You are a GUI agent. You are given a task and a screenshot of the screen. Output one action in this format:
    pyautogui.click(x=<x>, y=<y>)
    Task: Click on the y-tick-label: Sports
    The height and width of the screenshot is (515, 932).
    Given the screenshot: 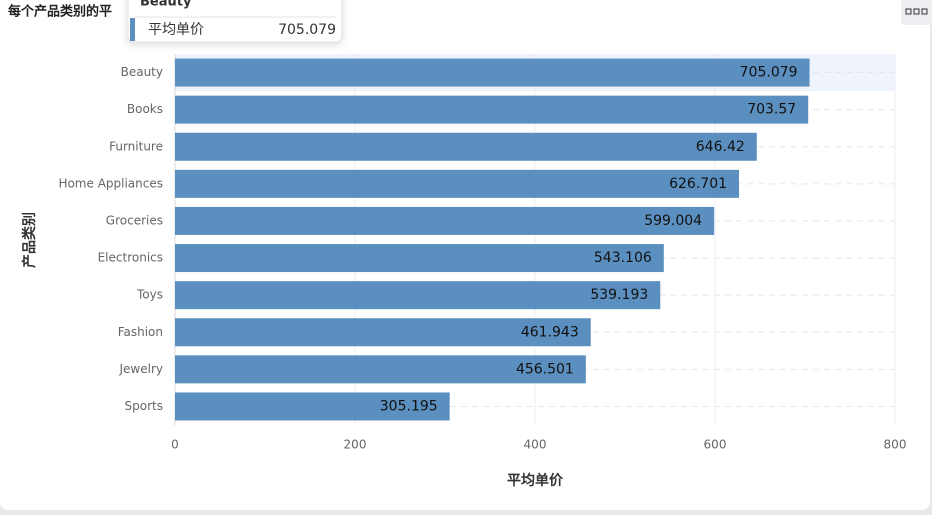 What is the action you would take?
    pyautogui.click(x=144, y=406)
    